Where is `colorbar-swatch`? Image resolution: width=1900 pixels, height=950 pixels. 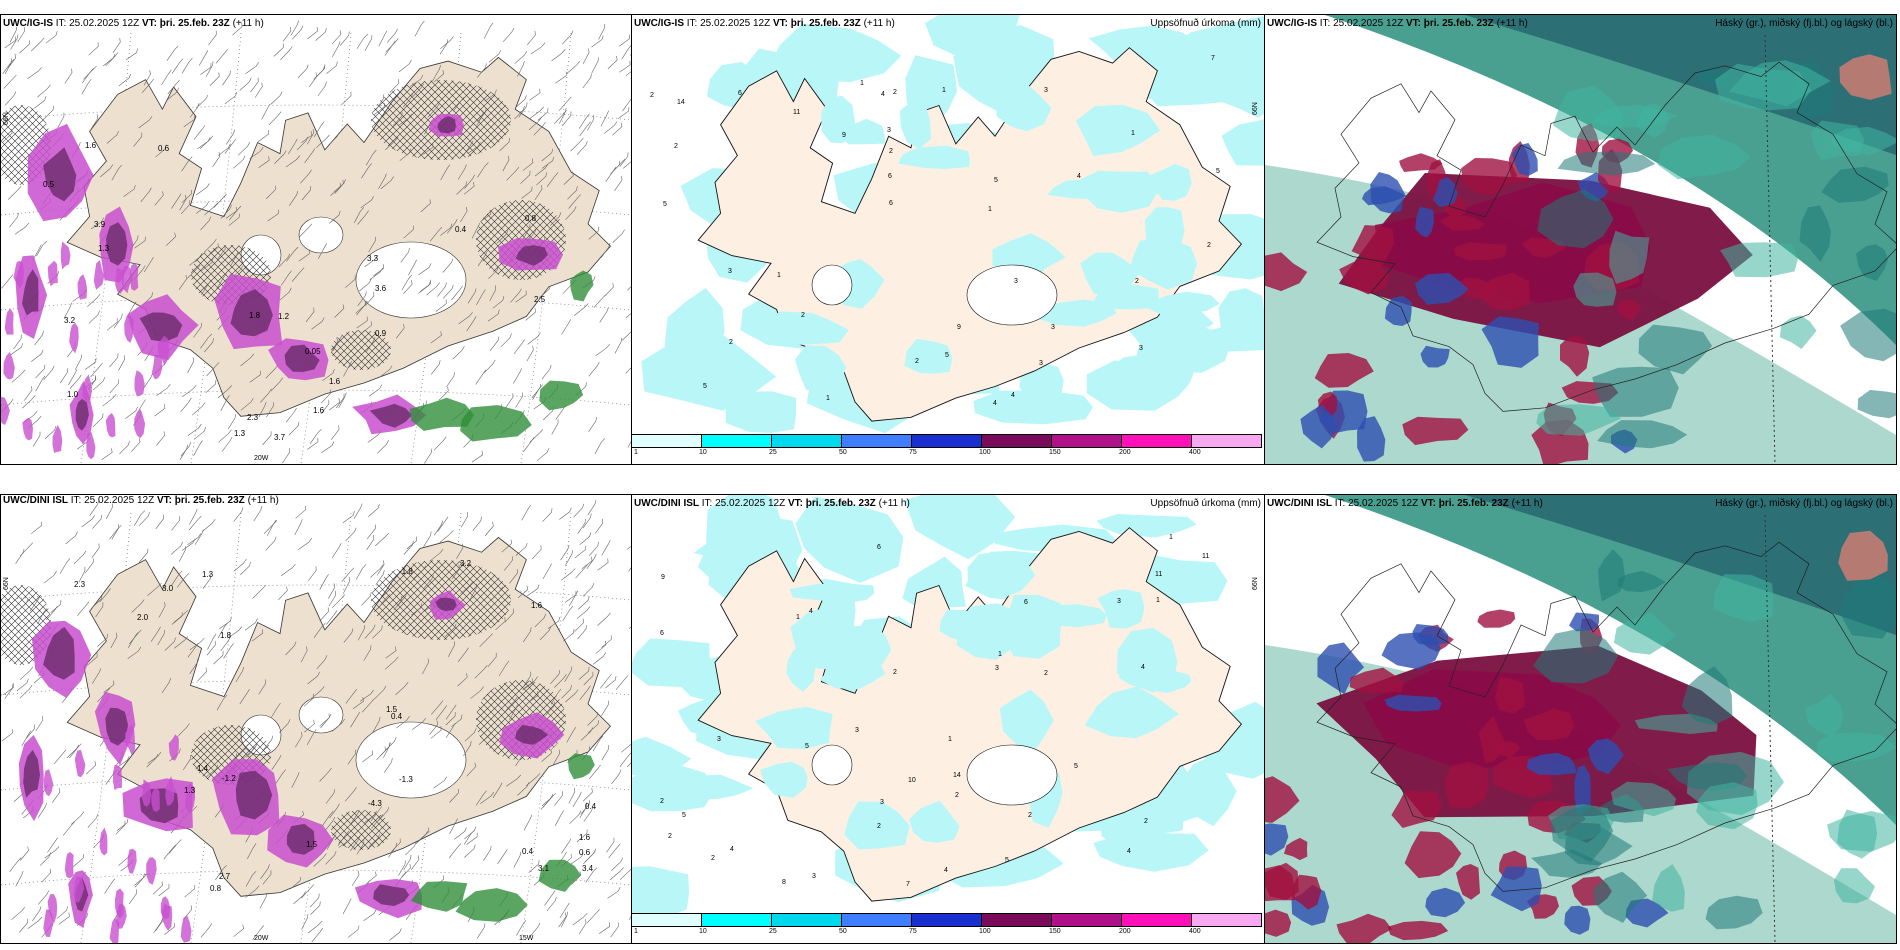
colorbar-swatch is located at coordinates (877, 441).